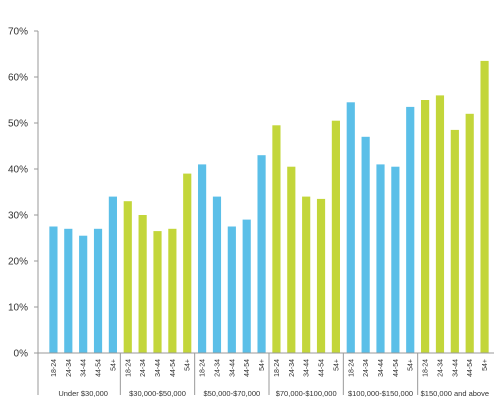 Image resolution: width=501 pixels, height=404 pixels. Describe the element at coordinates (231, 393) in the screenshot. I see `group-label: $50,000-$70,000` at that location.